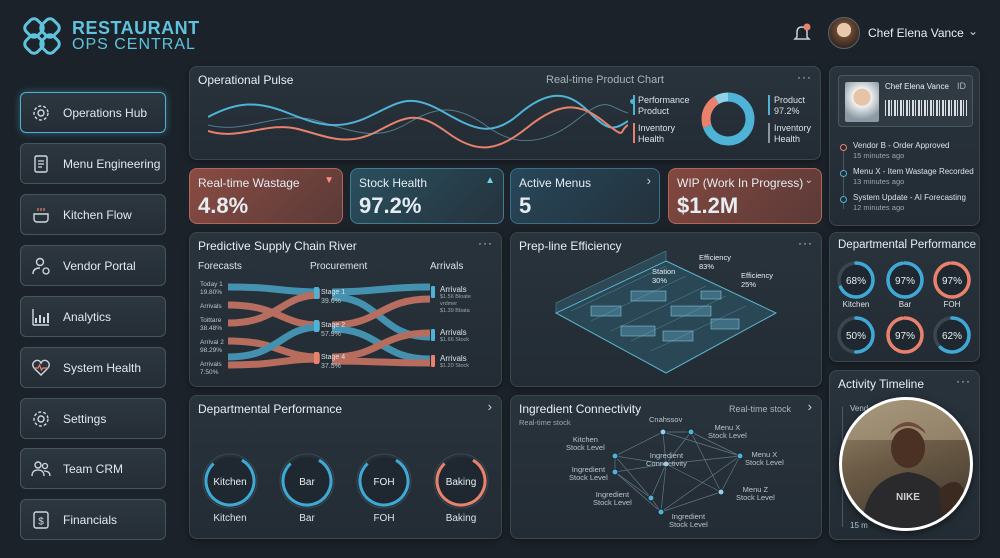 This screenshot has width=1000, height=558. I want to click on nav-label: Menu Engineering, so click(112, 163).